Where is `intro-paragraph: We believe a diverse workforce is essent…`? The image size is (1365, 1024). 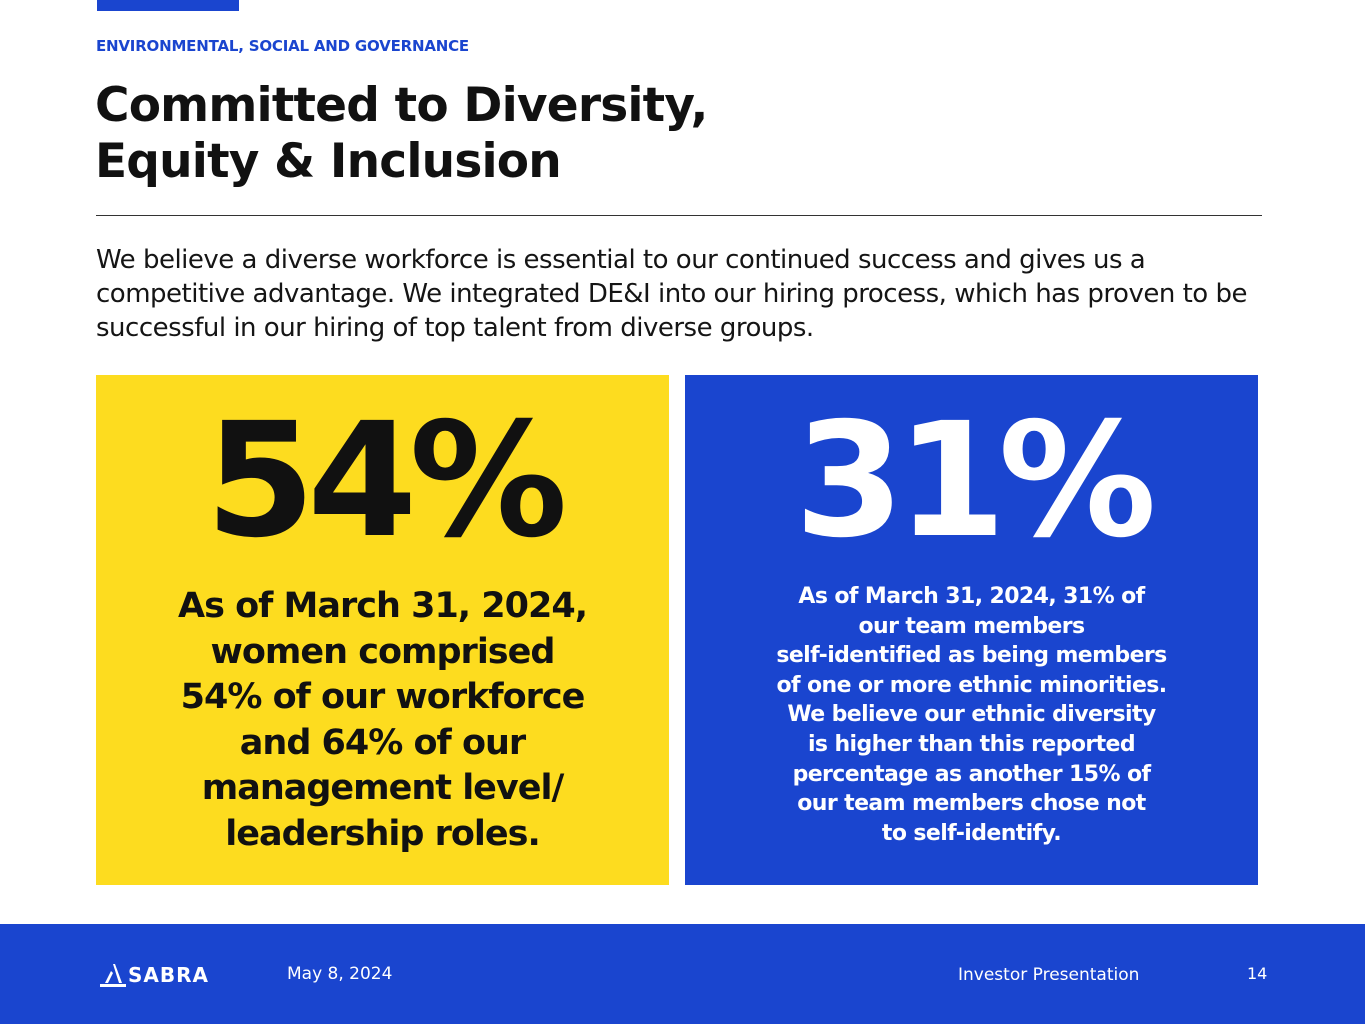
intro-paragraph: We believe a diverse workforce is essent… is located at coordinates (671, 294).